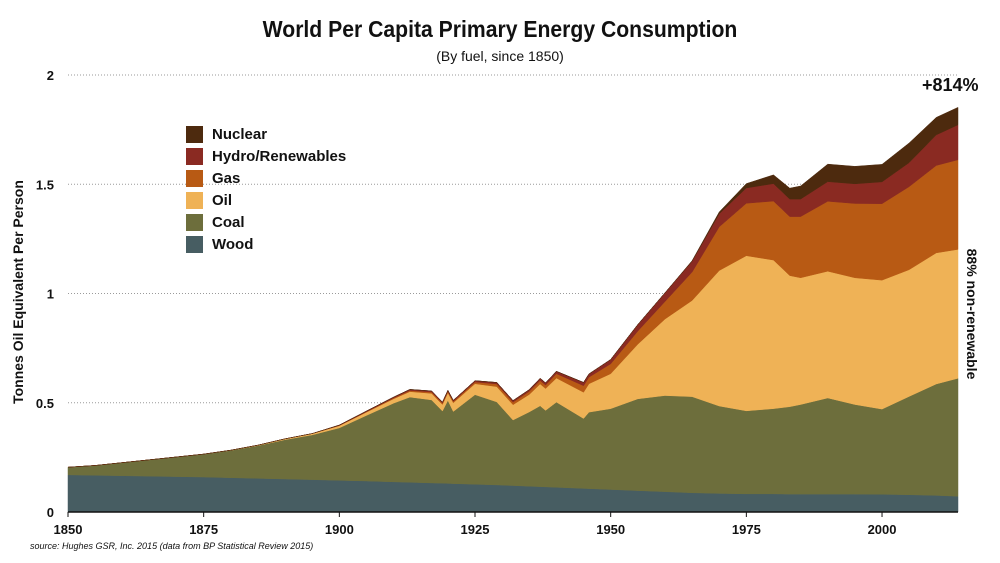  Describe the element at coordinates (45, 403) in the screenshot. I see `y-tick-label: 0.5` at that location.